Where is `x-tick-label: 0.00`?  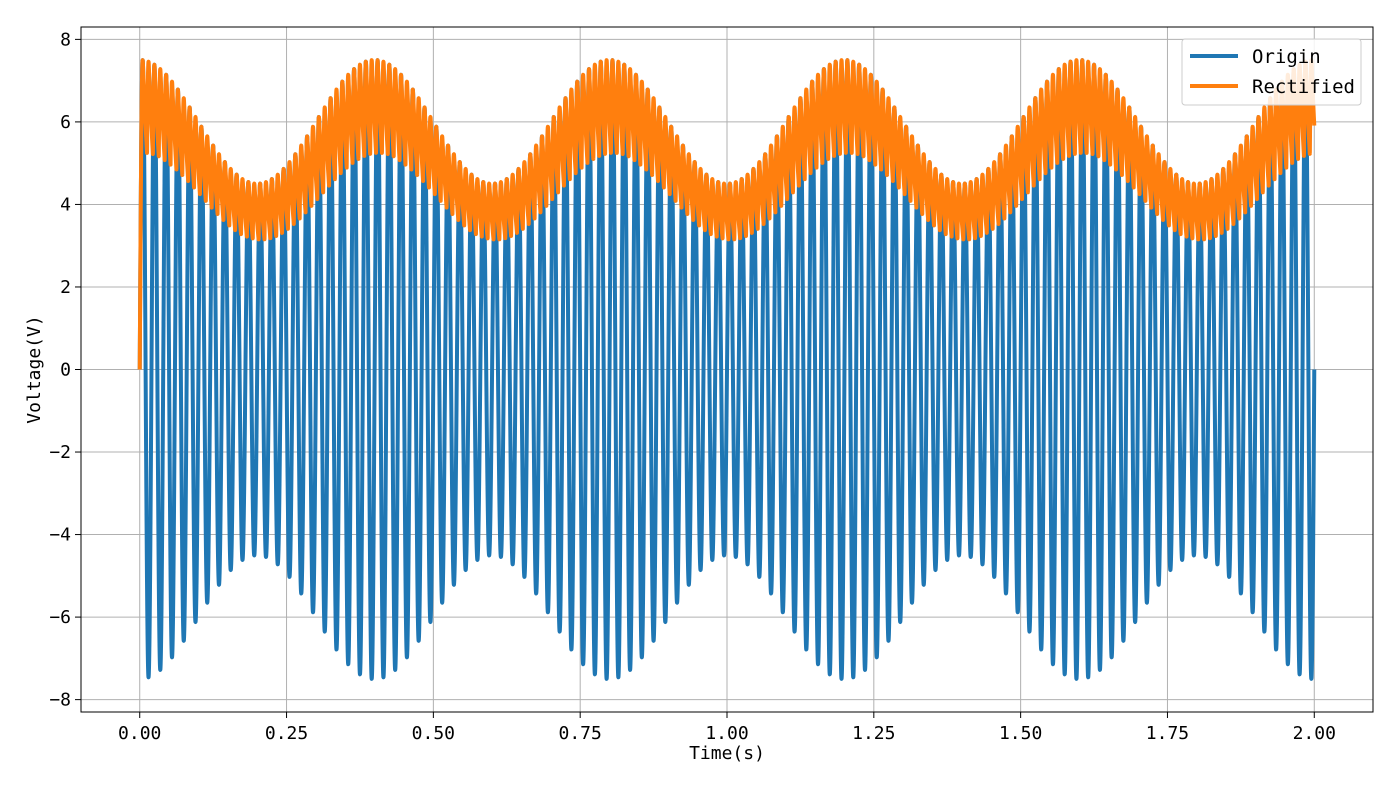
x-tick-label: 0.00 is located at coordinates (139, 733).